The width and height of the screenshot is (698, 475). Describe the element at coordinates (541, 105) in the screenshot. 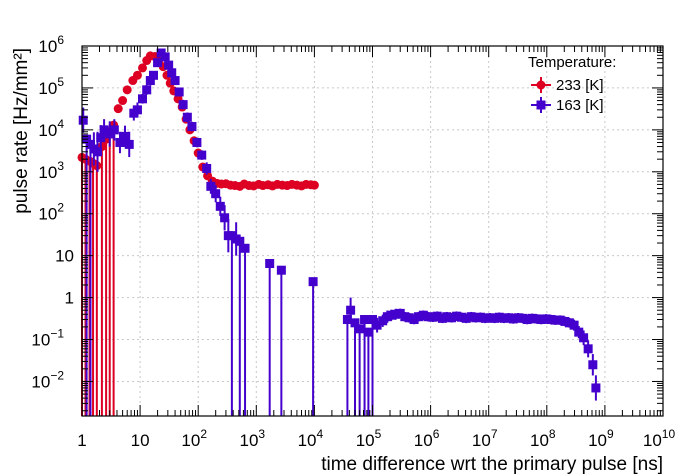

I see `legend-marker-163K` at that location.